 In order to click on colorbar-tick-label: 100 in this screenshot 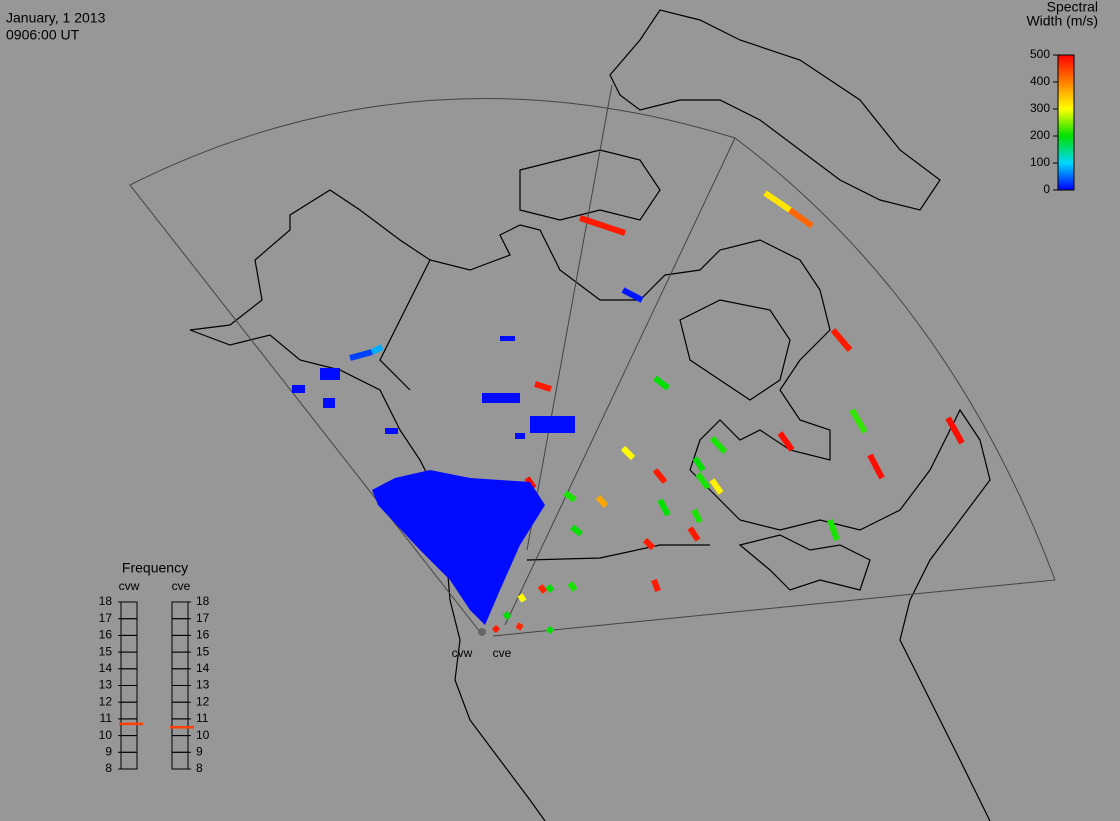, I will do `click(1040, 162)`.